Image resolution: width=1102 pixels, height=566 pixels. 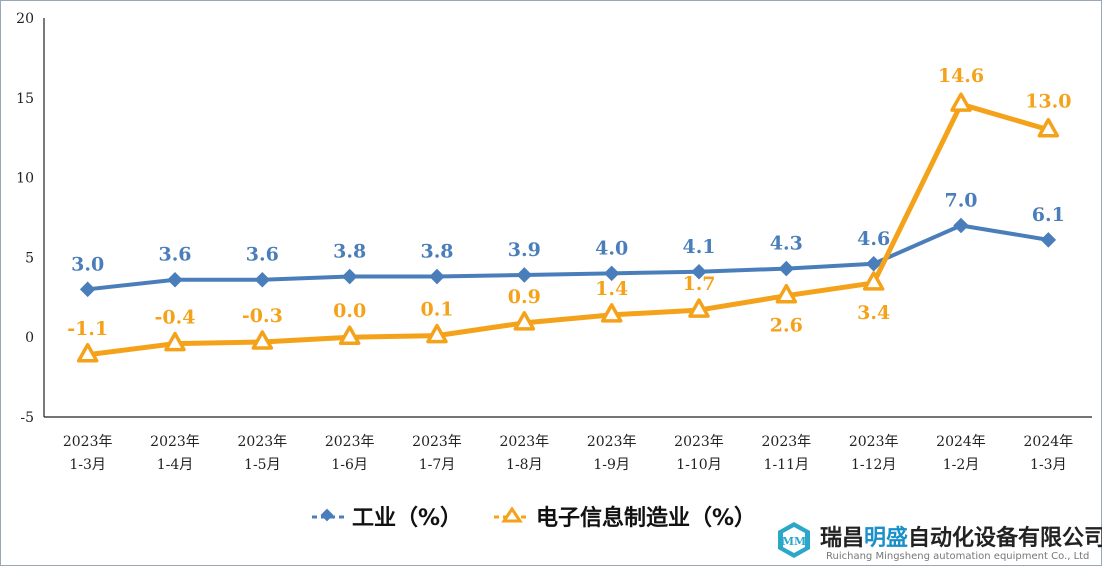 I want to click on electronics-data-label: 13.0, so click(x=1048, y=102).